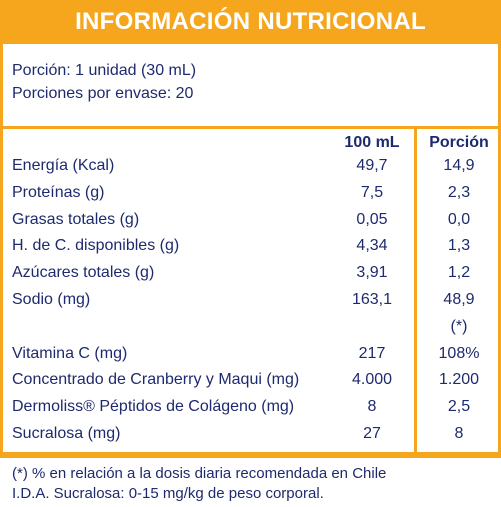 The width and height of the screenshot is (501, 507). What do you see at coordinates (459, 407) in the screenshot?
I see `value-portion: 2,5` at bounding box center [459, 407].